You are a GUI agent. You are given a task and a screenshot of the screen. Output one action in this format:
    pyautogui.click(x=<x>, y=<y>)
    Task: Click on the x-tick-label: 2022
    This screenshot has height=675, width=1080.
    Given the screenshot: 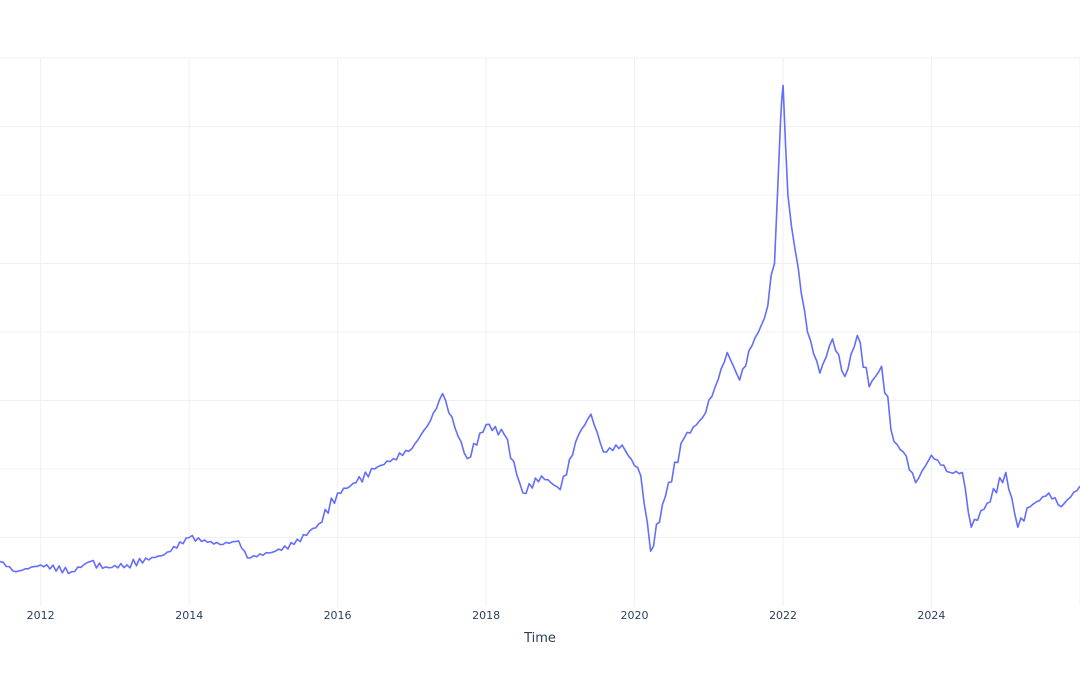 What is the action you would take?
    pyautogui.click(x=783, y=615)
    